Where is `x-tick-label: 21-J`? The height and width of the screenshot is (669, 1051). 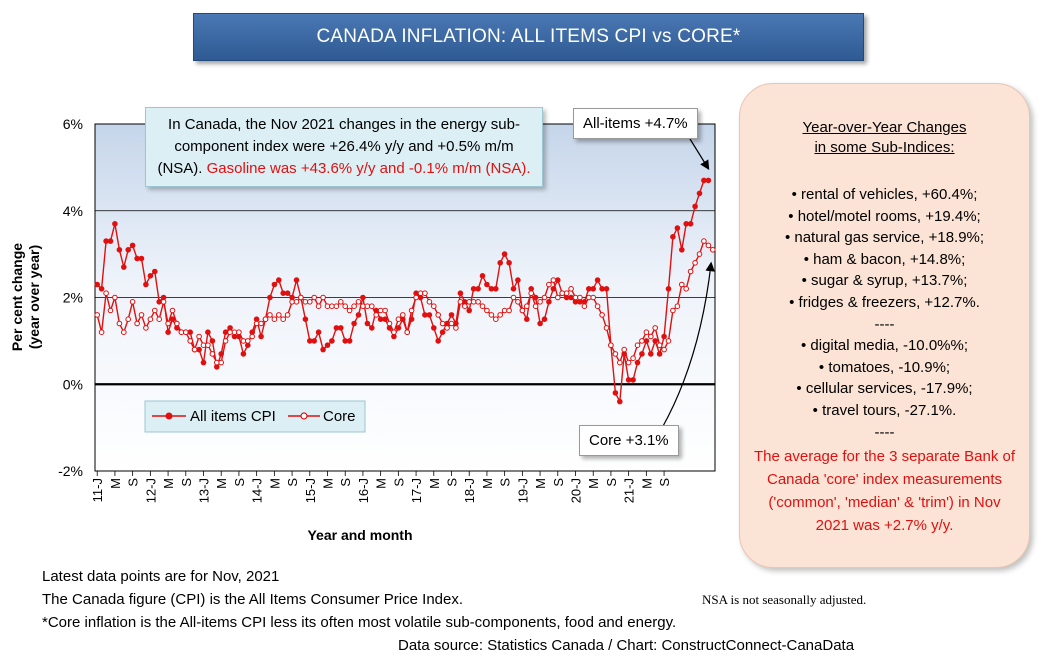 x-tick-label: 21-J is located at coordinates (629, 490).